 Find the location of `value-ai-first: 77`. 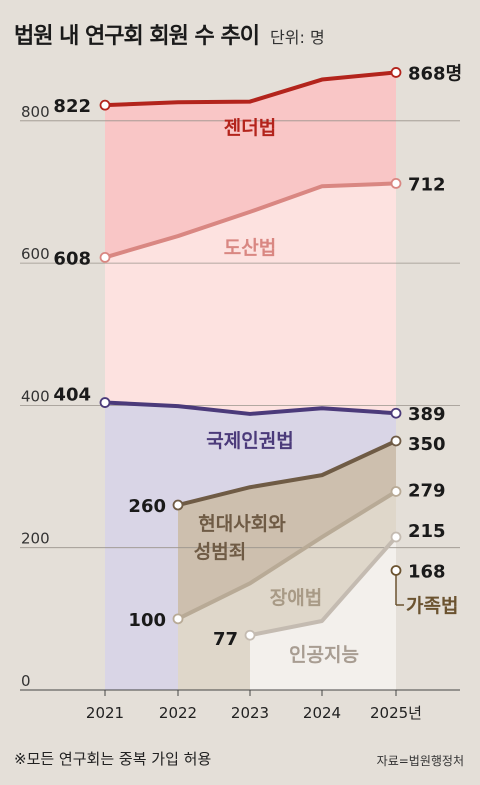

value-ai-first: 77 is located at coordinates (225, 639).